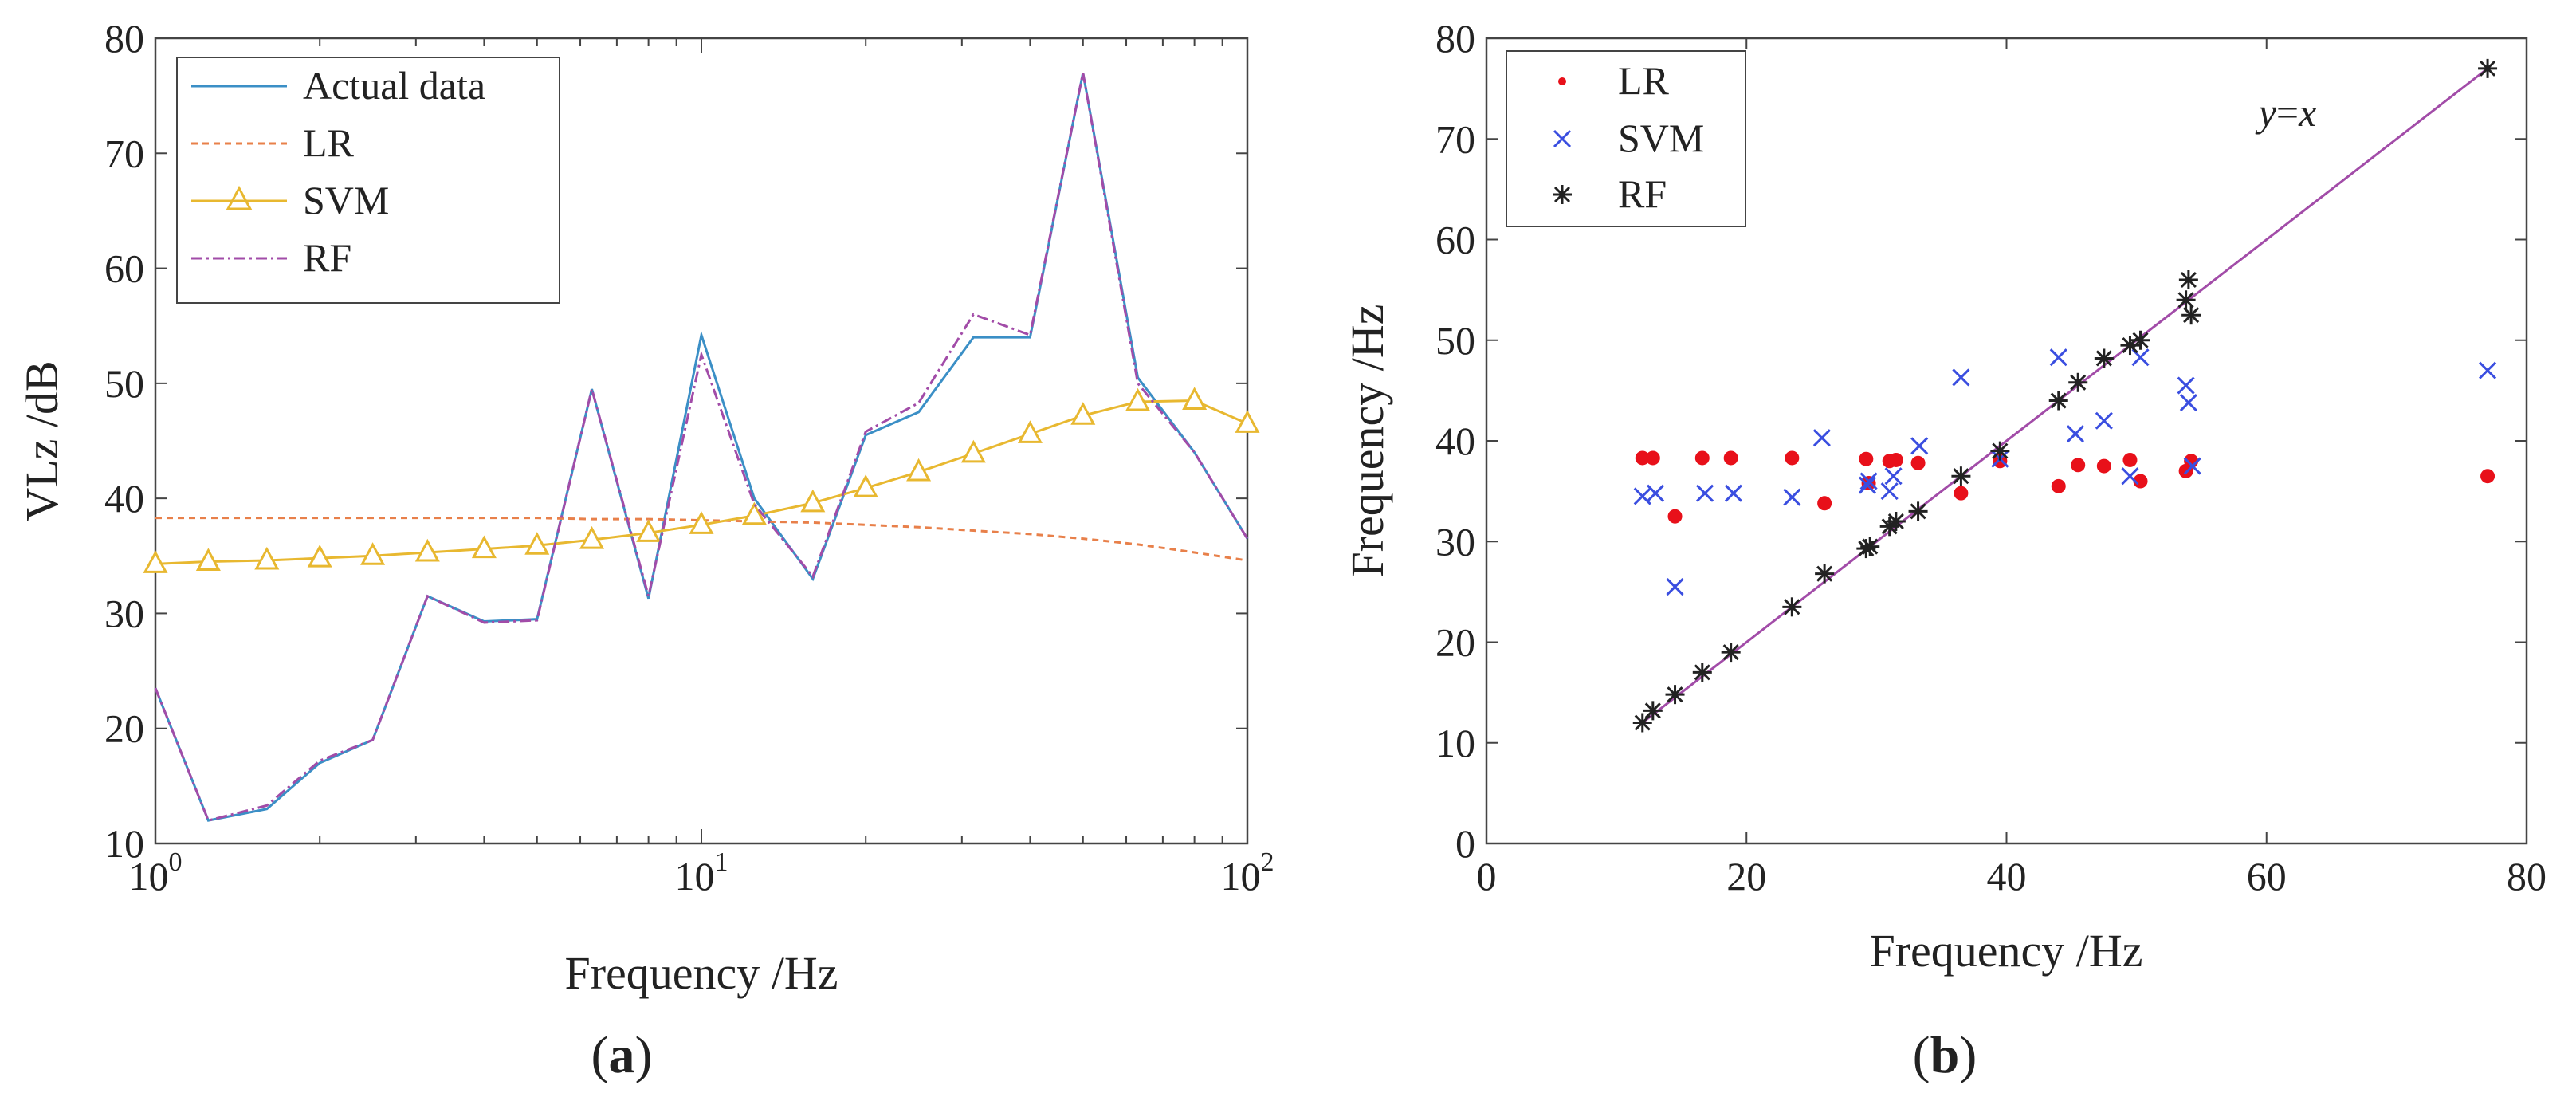 This screenshot has height=1097, width=2576. Describe the element at coordinates (124, 39) in the screenshot. I see `chart-a-y-tick-label: 80` at that location.